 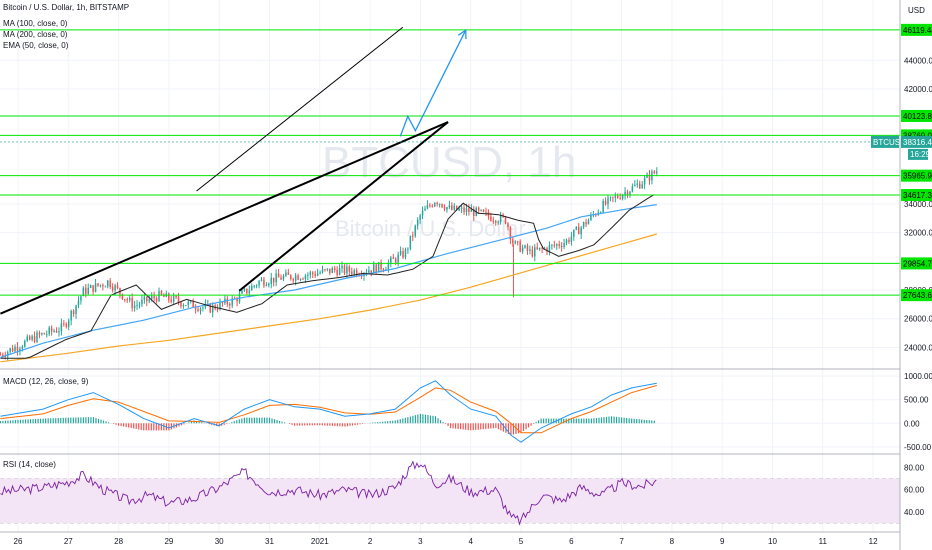 I want to click on level-tag-label-1: 40123.86, so click(x=917, y=116).